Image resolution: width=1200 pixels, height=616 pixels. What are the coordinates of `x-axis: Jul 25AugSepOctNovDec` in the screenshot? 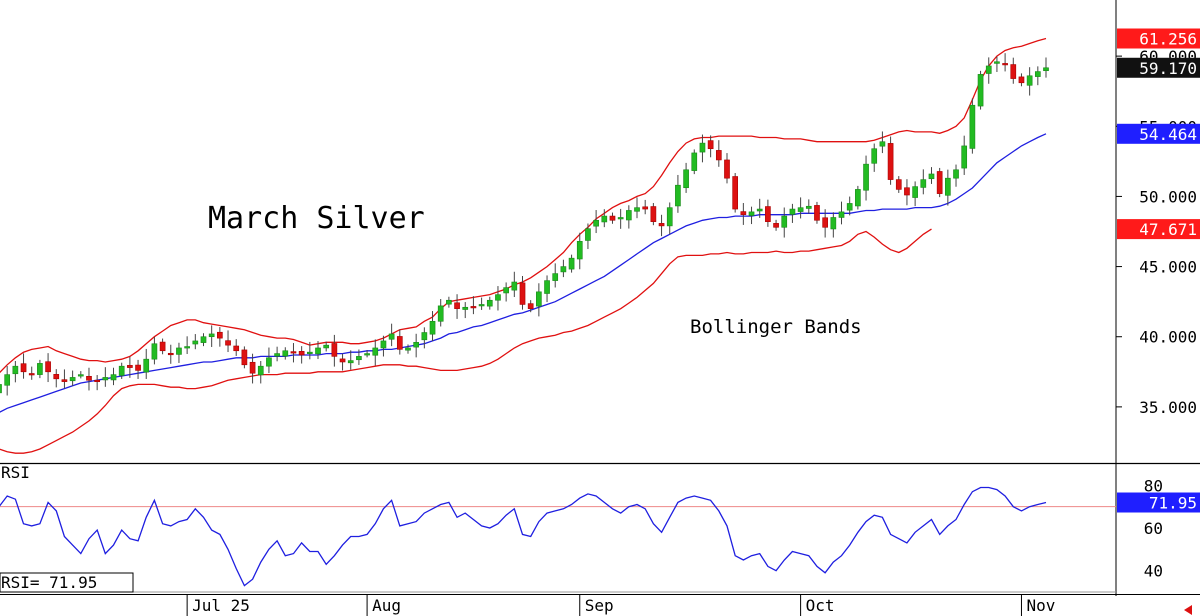 It's located at (600, 605).